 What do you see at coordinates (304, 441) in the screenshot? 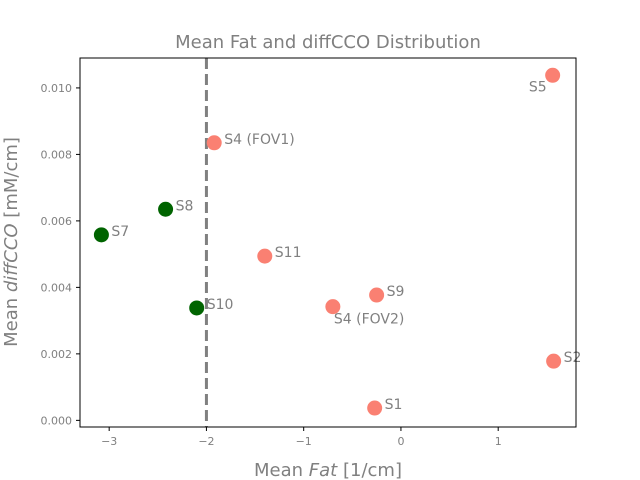
I see `x-tick-label: −1` at bounding box center [304, 441].